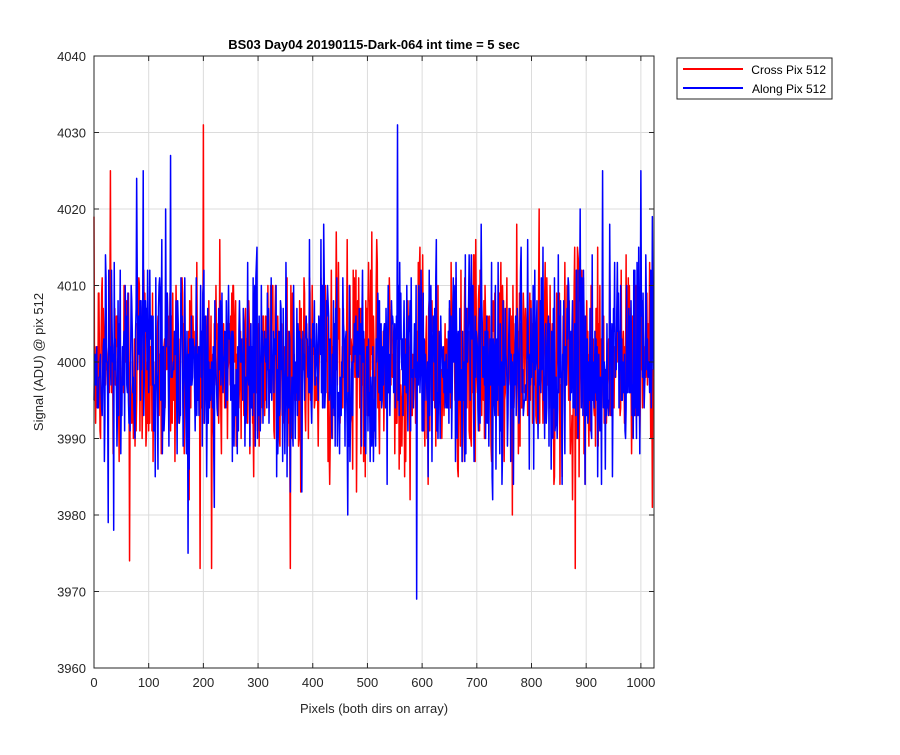 The width and height of the screenshot is (900, 755). I want to click on x-tick-label: 100, so click(149, 682).